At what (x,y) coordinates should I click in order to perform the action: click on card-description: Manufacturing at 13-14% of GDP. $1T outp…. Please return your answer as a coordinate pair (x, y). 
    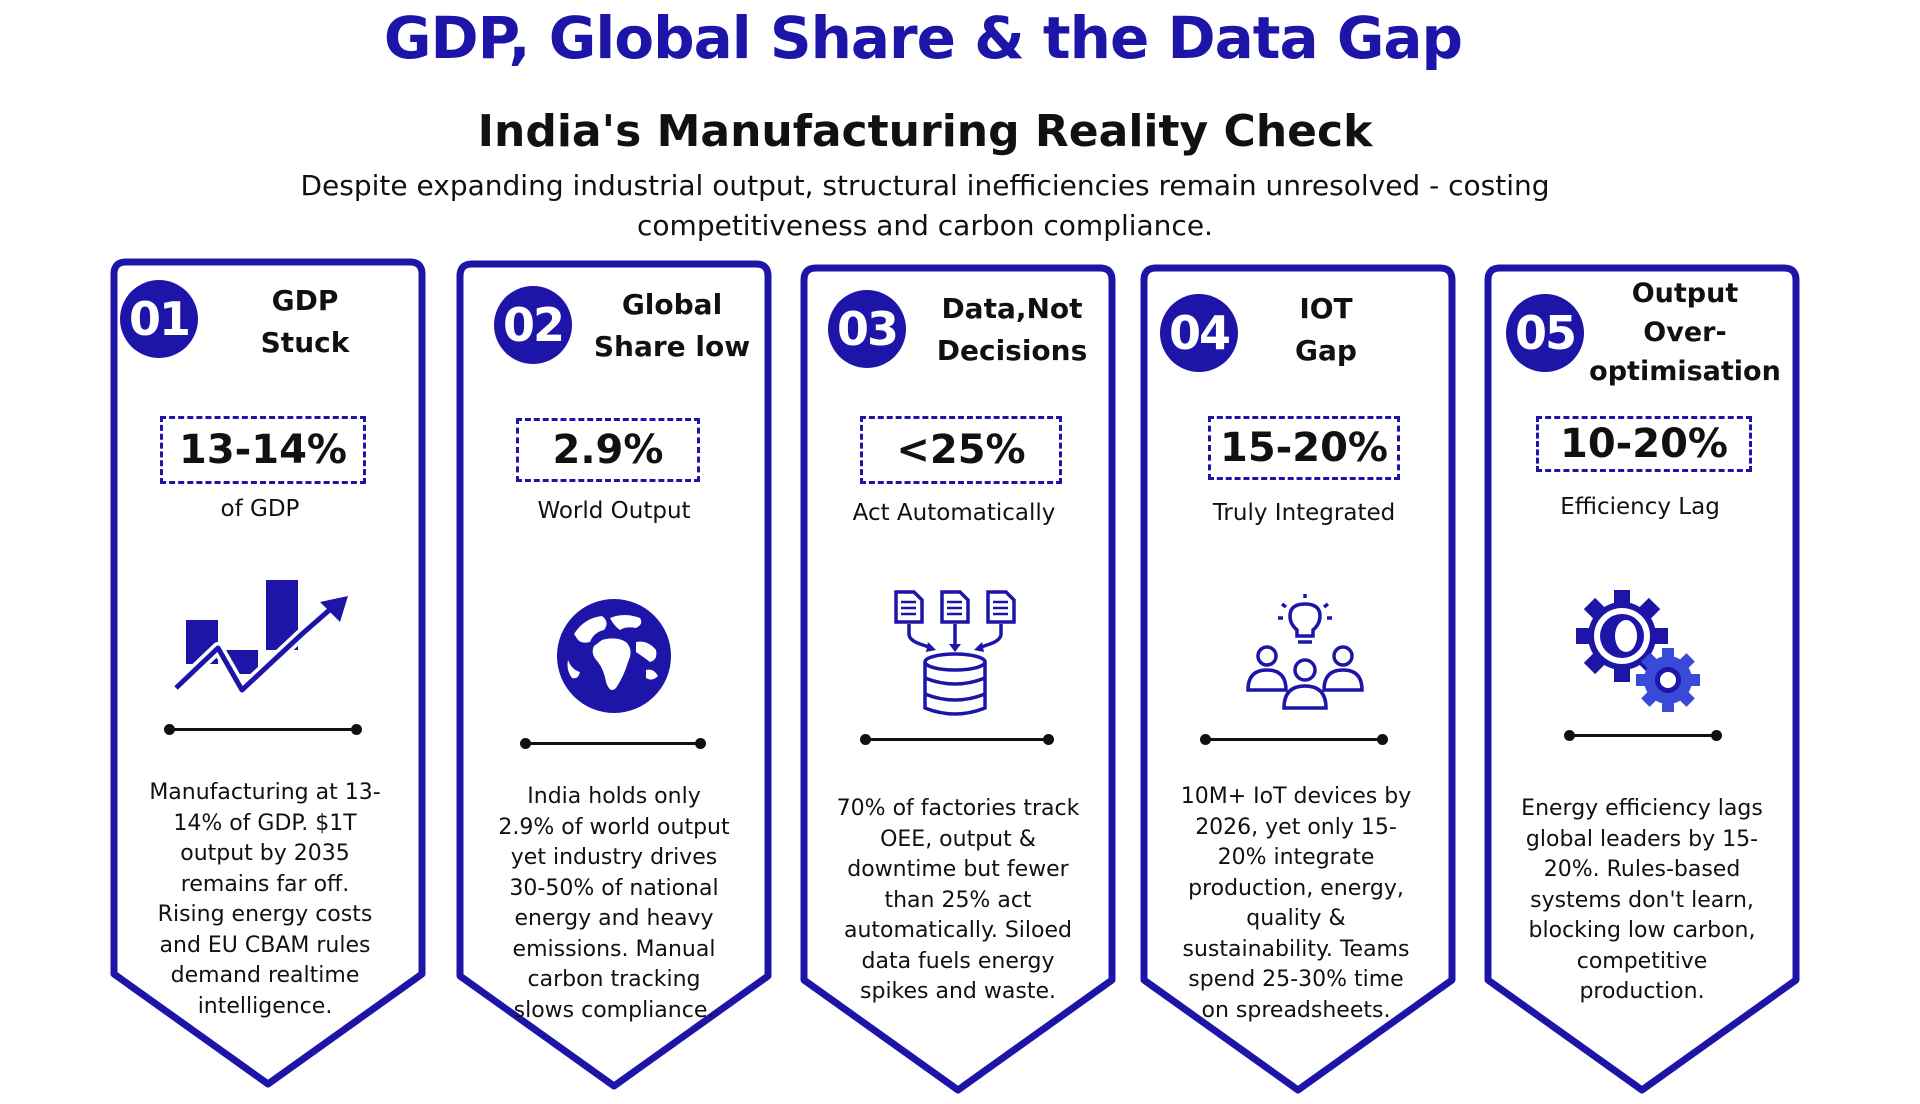
    Looking at the image, I should click on (265, 899).